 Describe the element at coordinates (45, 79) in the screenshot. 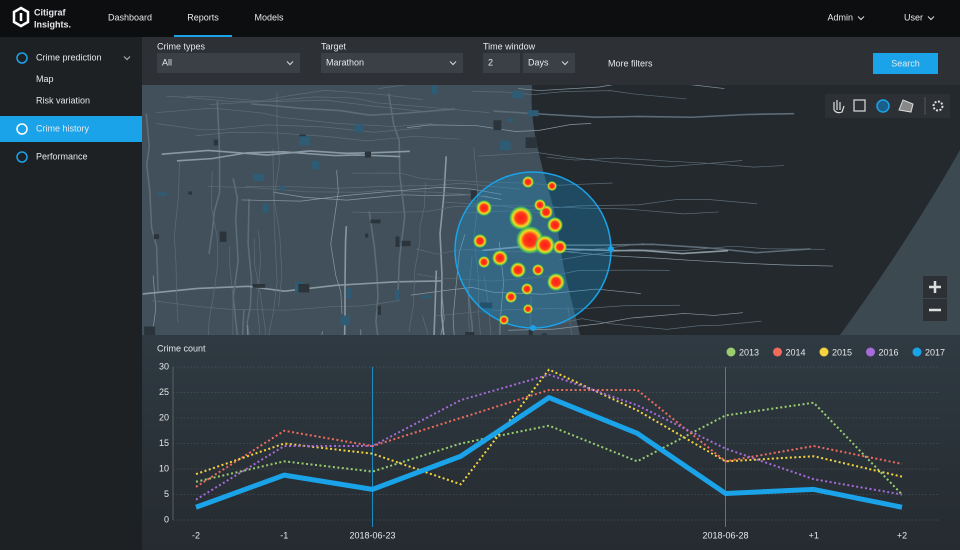

I see `sidebar-subitem: Map` at that location.